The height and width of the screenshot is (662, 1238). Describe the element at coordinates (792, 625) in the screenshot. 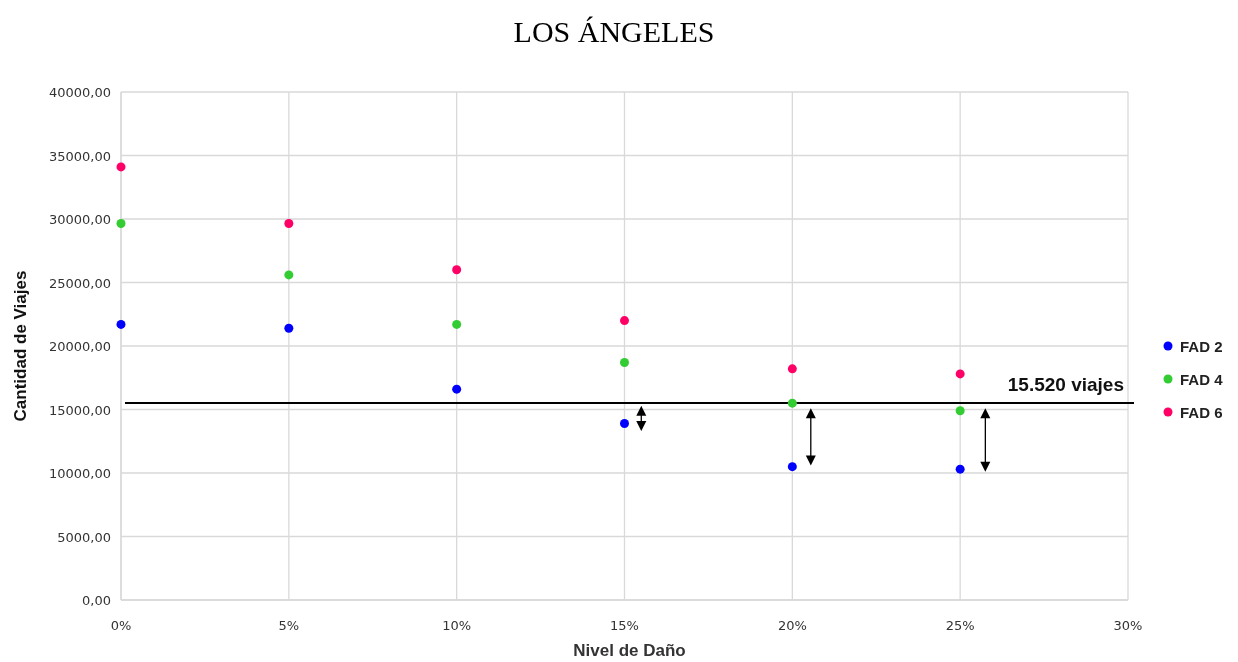

I see `x-tick-label: 20%` at that location.